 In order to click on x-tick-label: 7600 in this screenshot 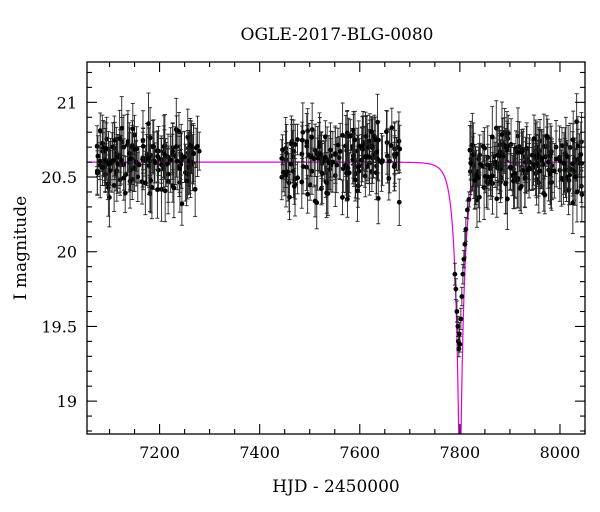, I will do `click(359, 452)`.